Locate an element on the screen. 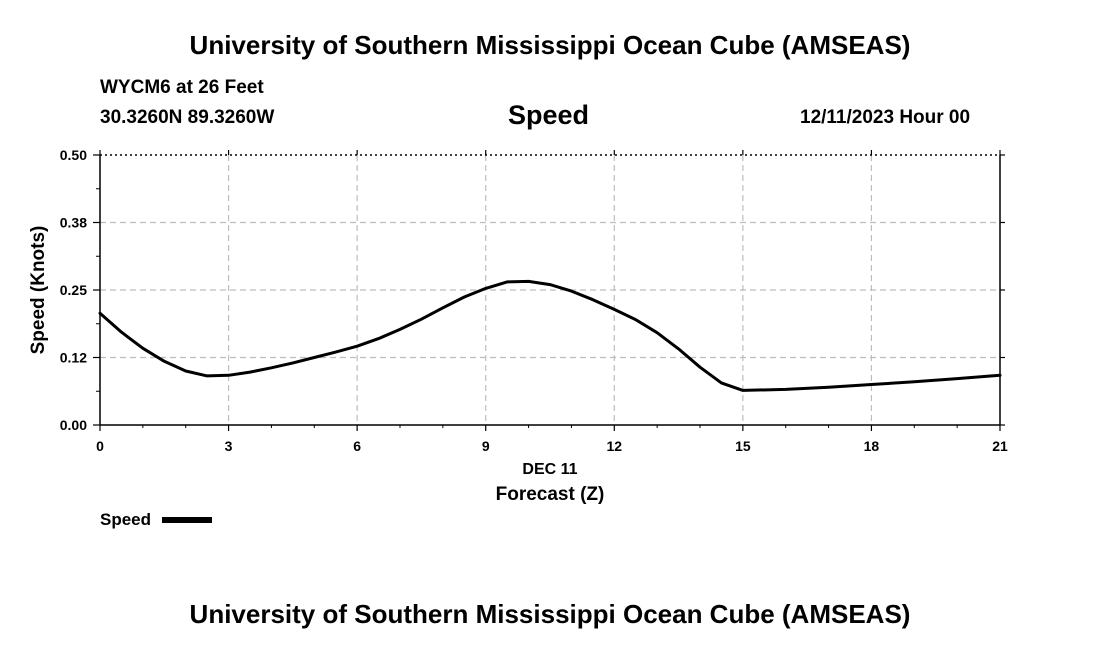 The width and height of the screenshot is (1100, 650). x-axis-date-label: DEC 11 is located at coordinates (549, 469).